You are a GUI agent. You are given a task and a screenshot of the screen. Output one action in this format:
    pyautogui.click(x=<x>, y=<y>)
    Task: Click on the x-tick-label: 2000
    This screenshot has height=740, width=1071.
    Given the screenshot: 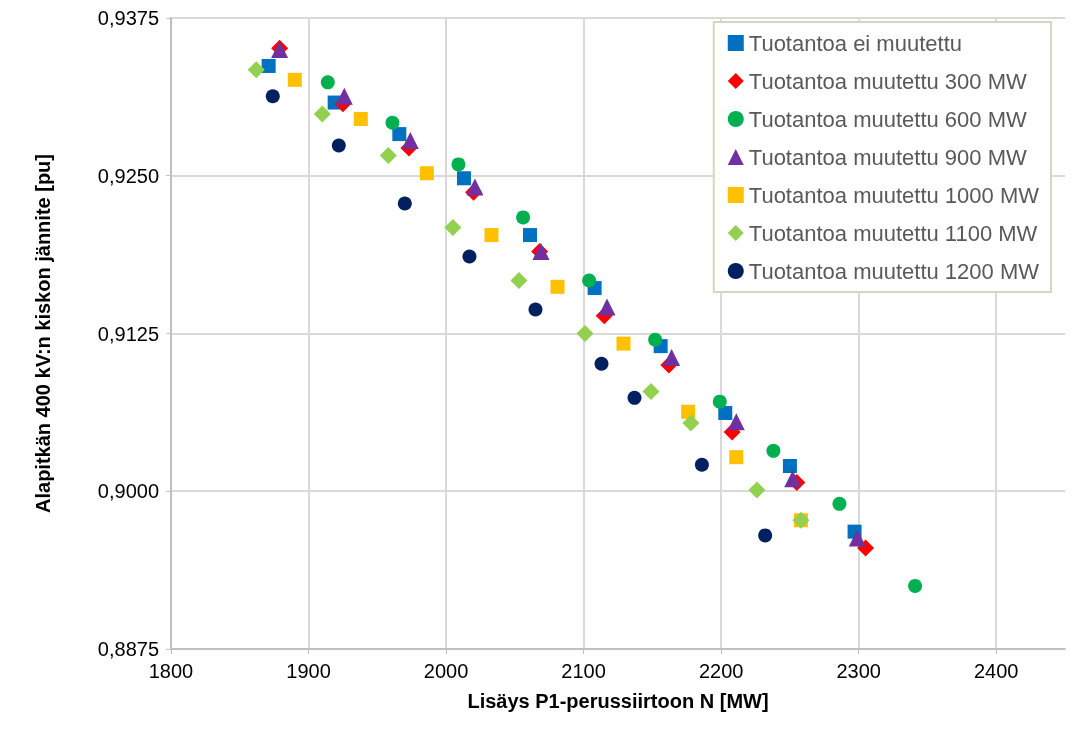 What is the action you would take?
    pyautogui.click(x=446, y=671)
    